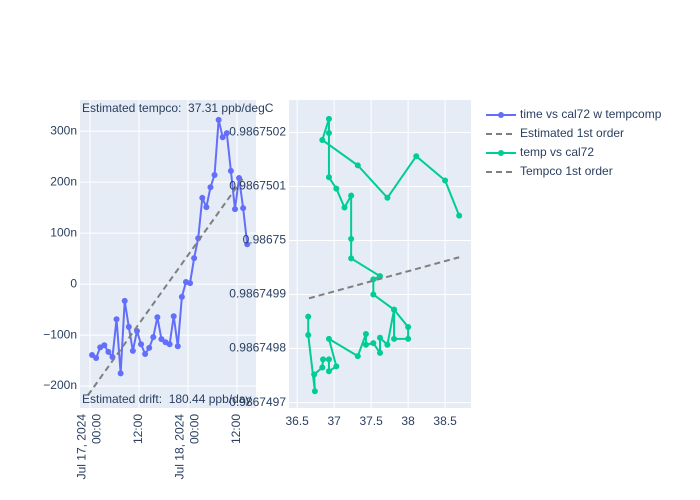 The image size is (700, 500). Describe the element at coordinates (257, 186) in the screenshot. I see `y-tick-label: 0.9867501` at that location.